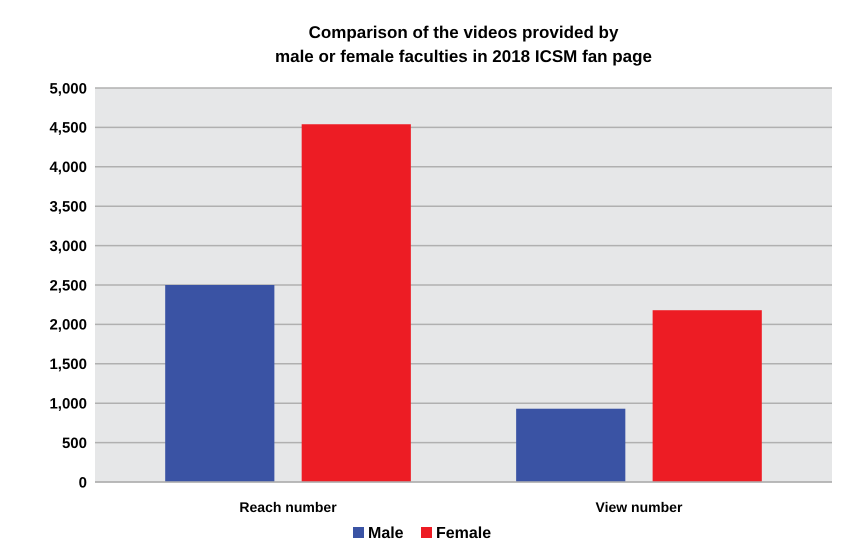  I want to click on y-tick-label: 3,000, so click(68, 246).